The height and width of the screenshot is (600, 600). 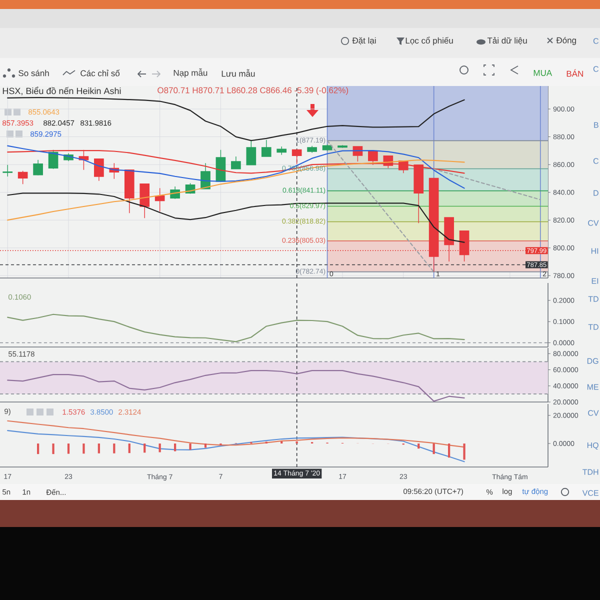 I want to click on text: MUA, so click(x=543, y=73).